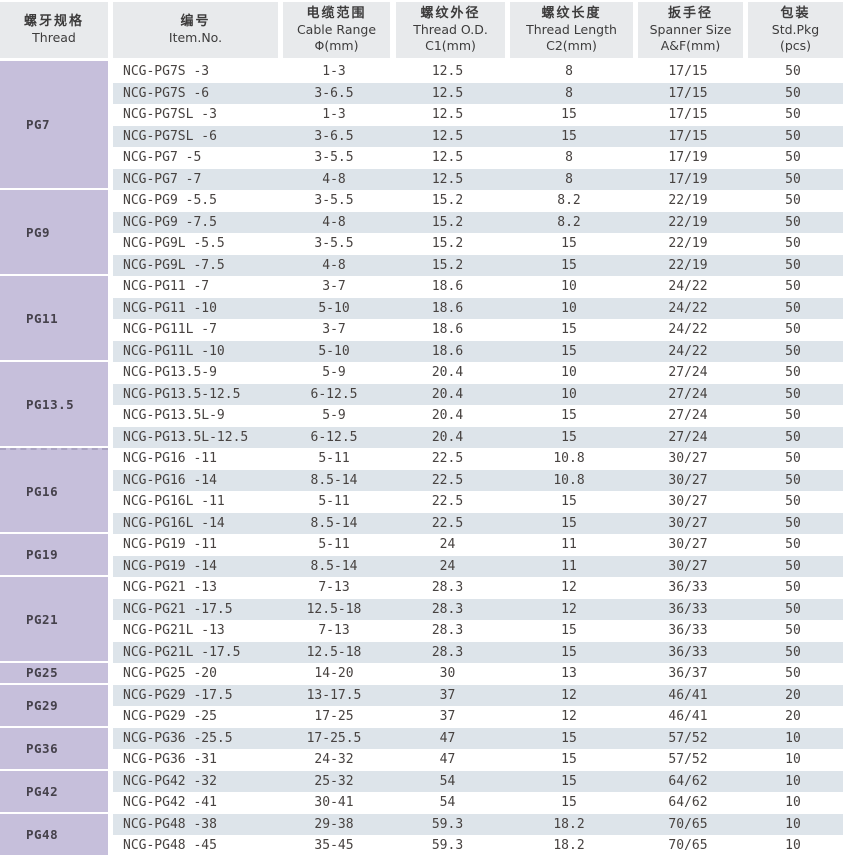  I want to click on cable-range-cell: 4-8, so click(334, 179).